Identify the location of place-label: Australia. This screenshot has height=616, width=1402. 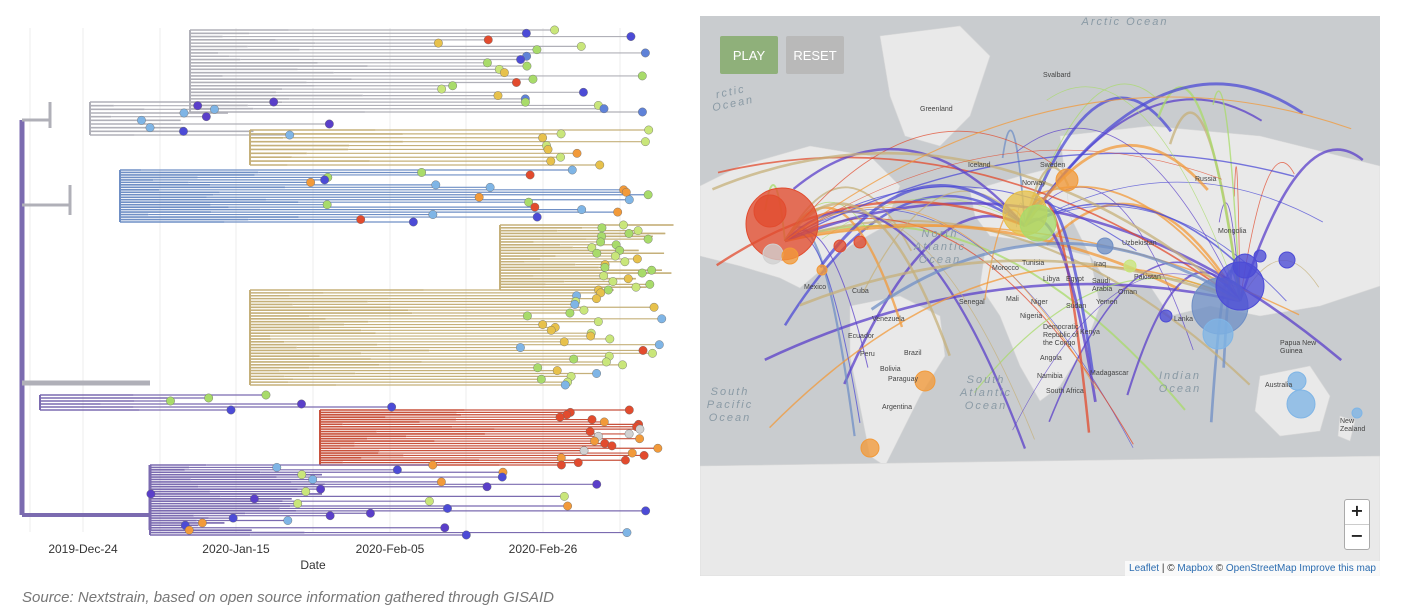
(1279, 385).